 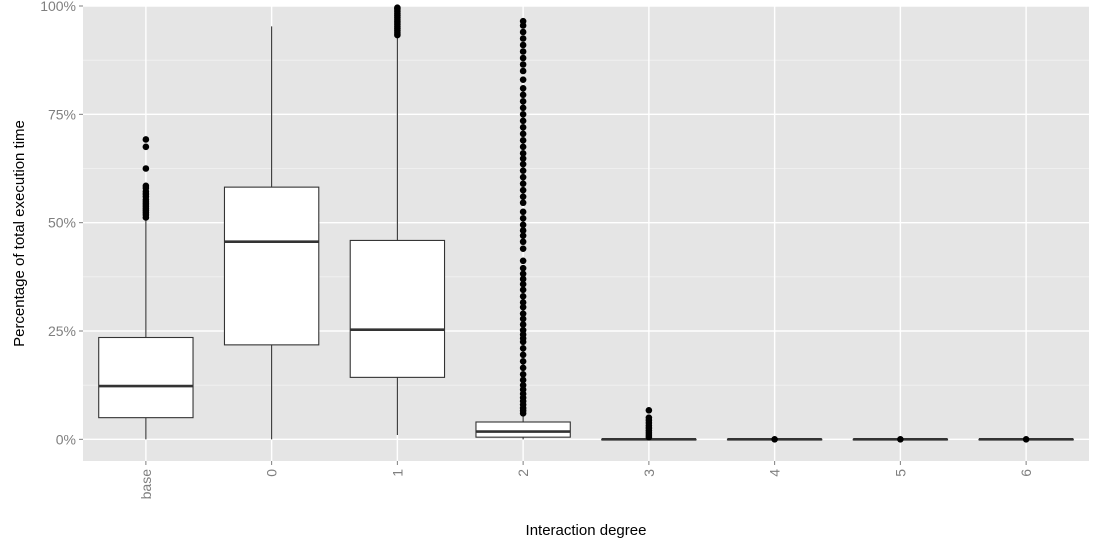 I want to click on y-tick-label: 0%, so click(x=66, y=439).